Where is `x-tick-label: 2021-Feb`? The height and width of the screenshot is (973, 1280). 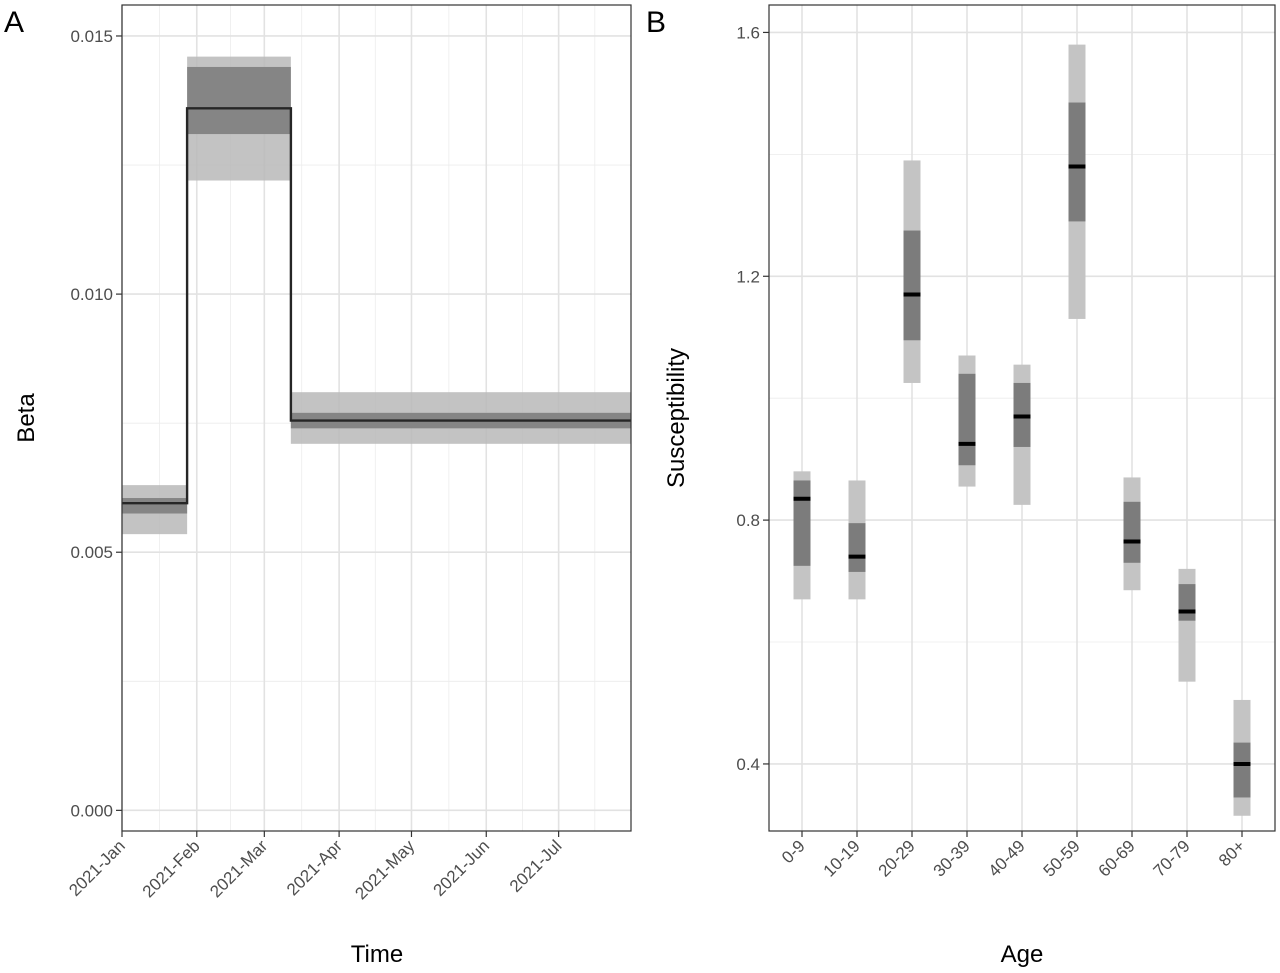 x-tick-label: 2021-Feb is located at coordinates (171, 868).